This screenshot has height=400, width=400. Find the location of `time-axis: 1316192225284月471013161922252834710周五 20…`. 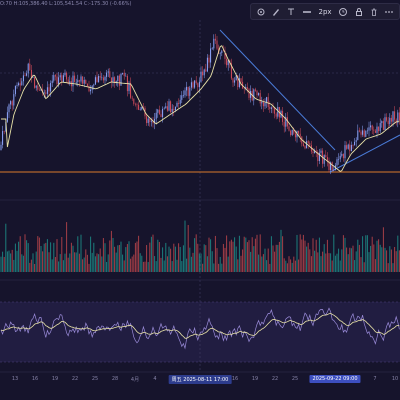

time-axis: 1316192225284月471013161922252834710周五 20… is located at coordinates (200, 380).